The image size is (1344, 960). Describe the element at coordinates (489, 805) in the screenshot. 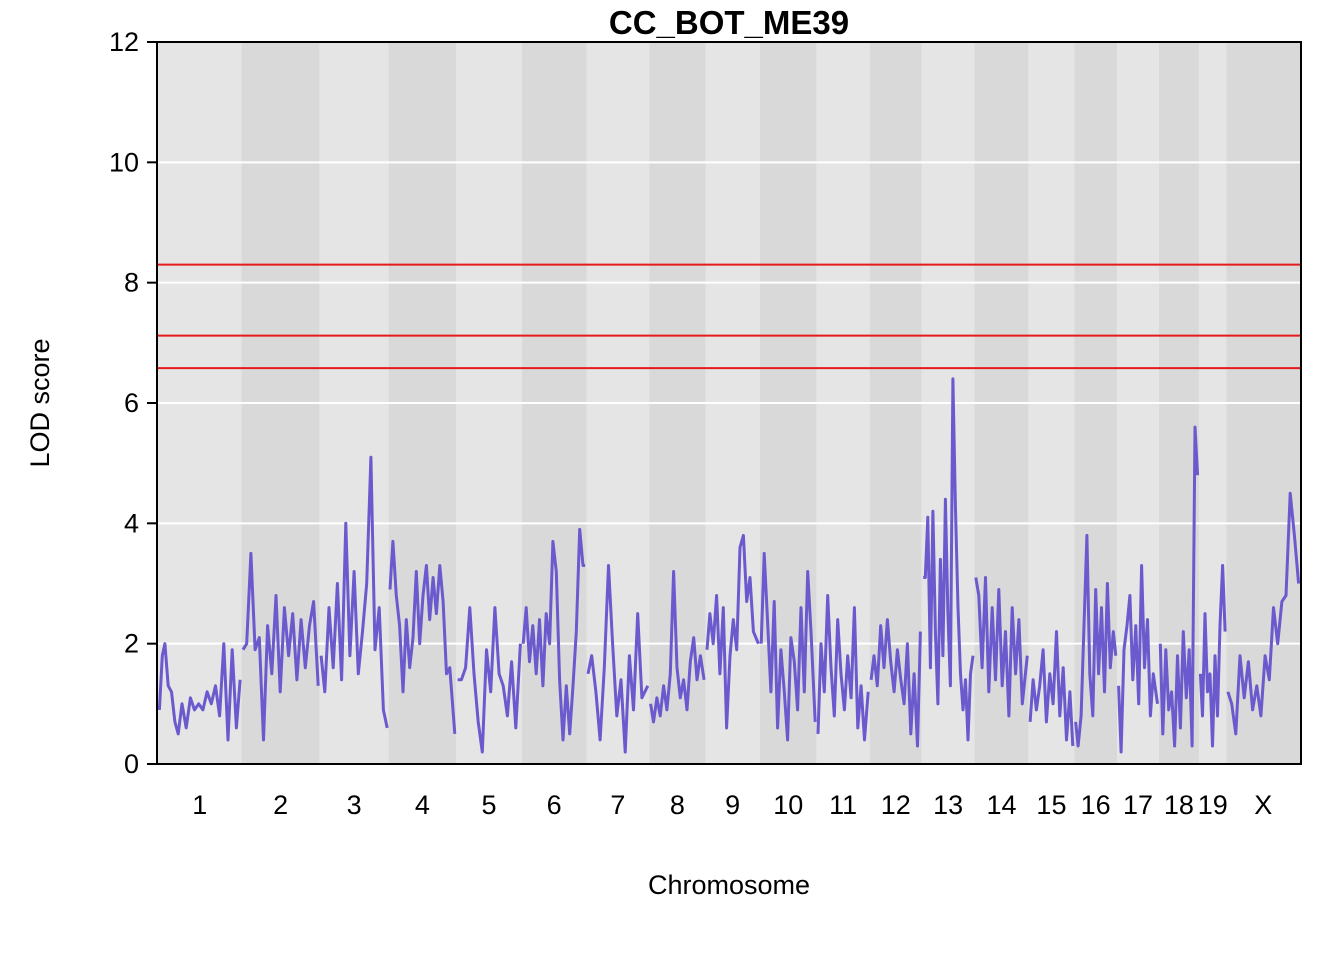

I see `x-tick-label: 5` at that location.